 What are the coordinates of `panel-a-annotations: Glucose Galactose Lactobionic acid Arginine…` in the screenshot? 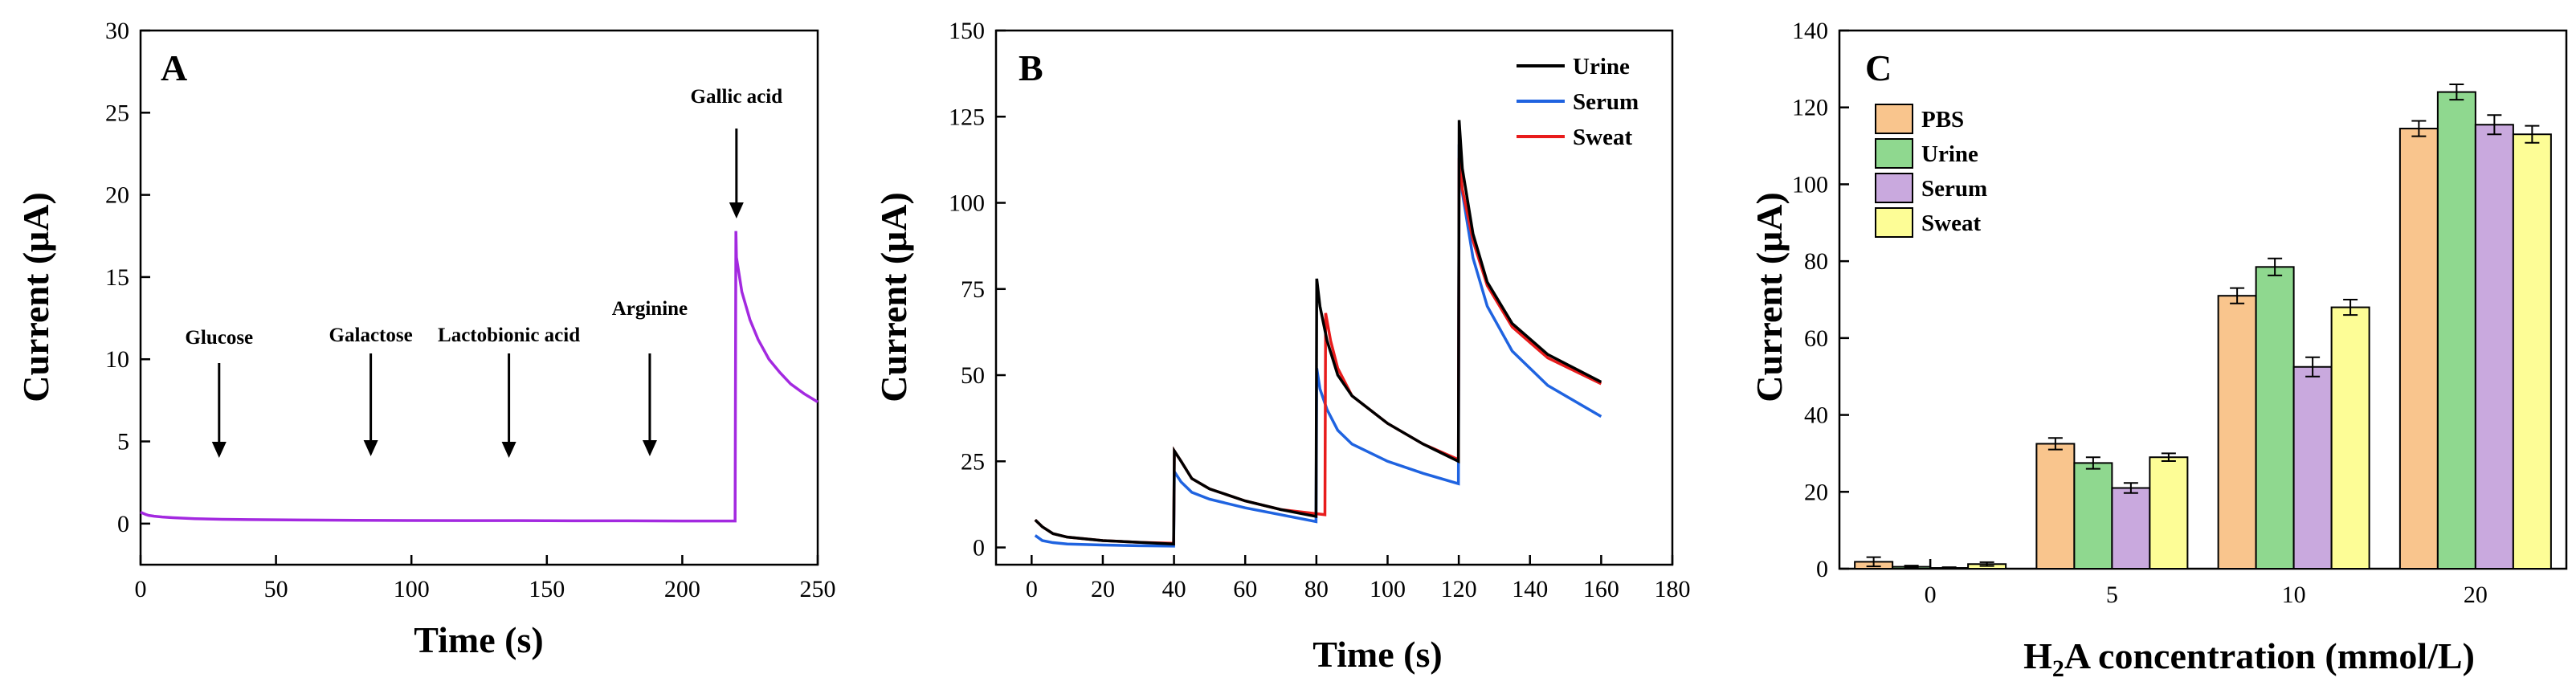 It's located at (483, 272).